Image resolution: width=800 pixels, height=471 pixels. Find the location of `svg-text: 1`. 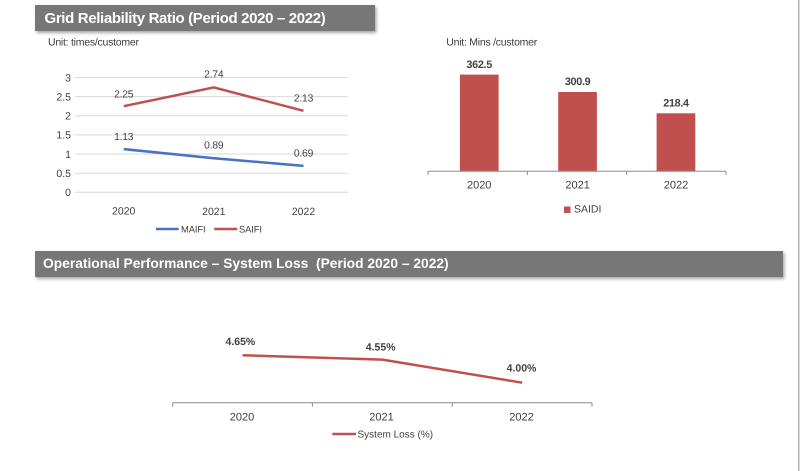

svg-text: 1 is located at coordinates (68, 155).